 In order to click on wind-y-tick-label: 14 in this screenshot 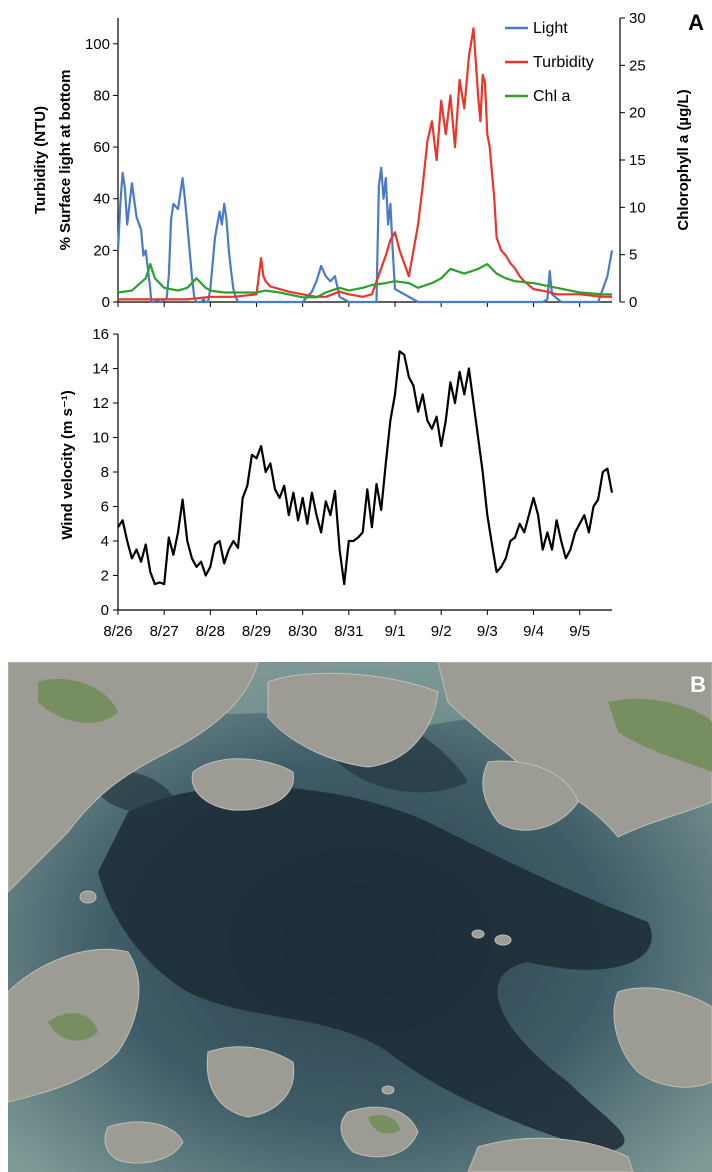, I will do `click(100, 369)`.